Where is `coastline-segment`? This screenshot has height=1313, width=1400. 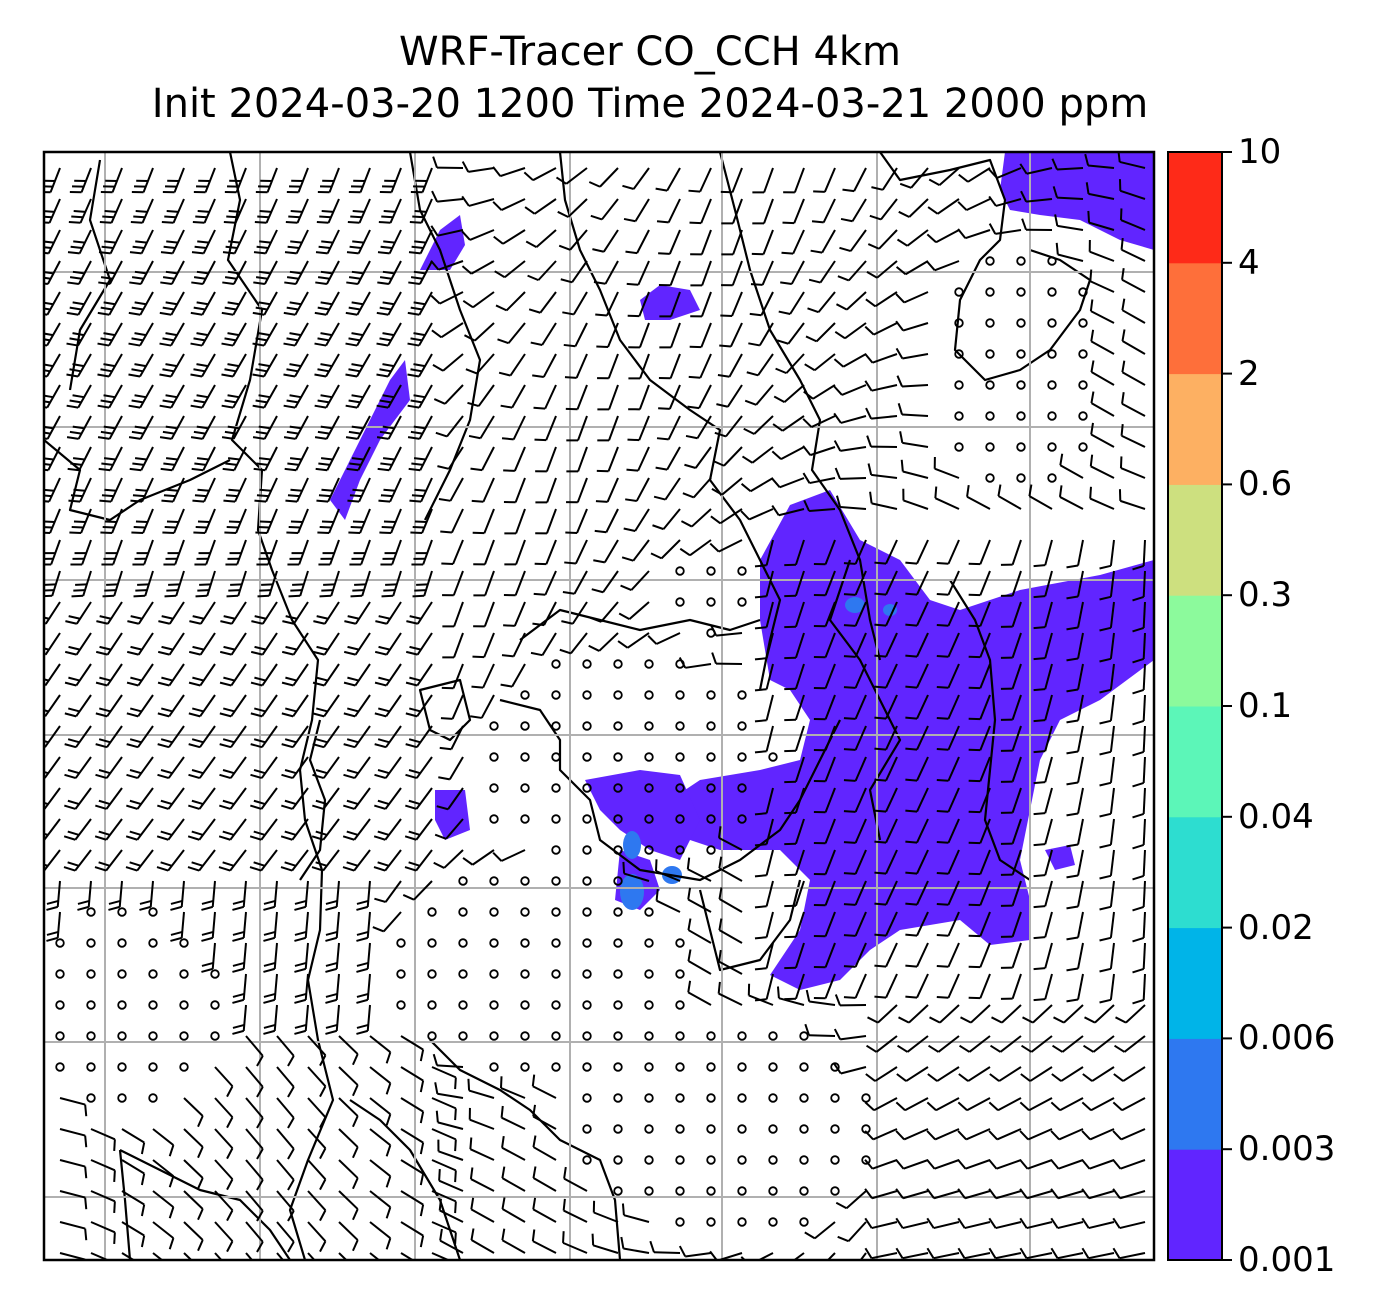
coastline-segment is located at coordinates (205, 1204).